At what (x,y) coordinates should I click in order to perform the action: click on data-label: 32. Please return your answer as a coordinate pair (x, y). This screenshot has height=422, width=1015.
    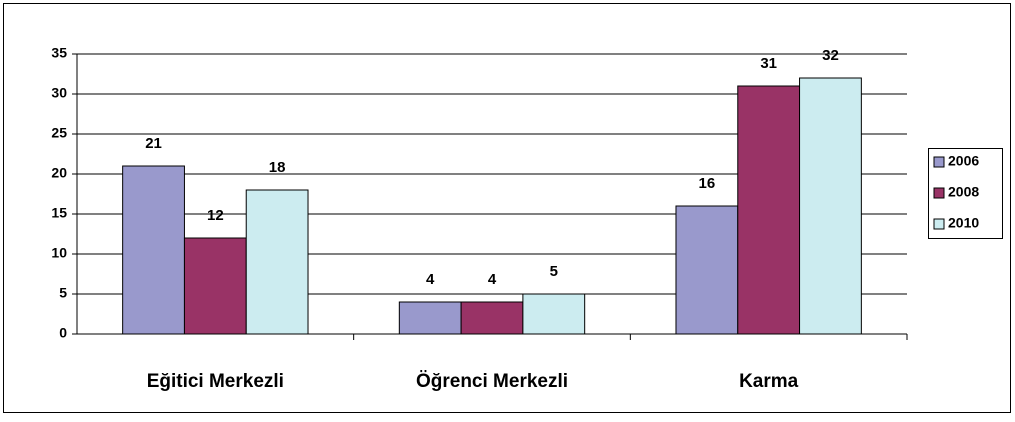
    Looking at the image, I should click on (830, 55).